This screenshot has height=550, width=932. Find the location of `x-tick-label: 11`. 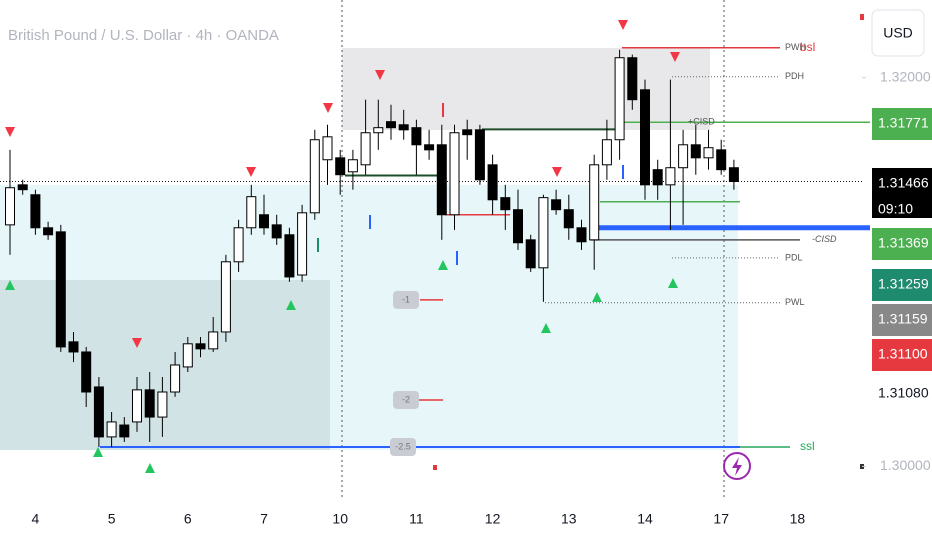

x-tick-label: 11 is located at coordinates (416, 519).